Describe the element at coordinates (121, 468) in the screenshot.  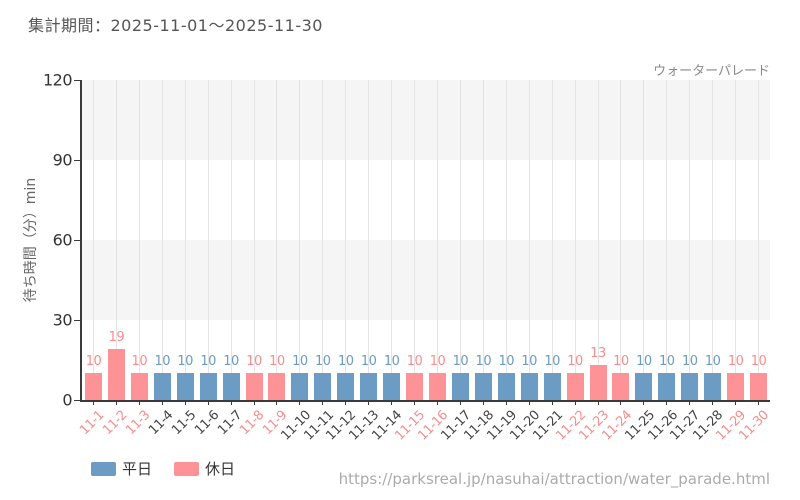
I see `legend-item-weekday: 平日` at that location.